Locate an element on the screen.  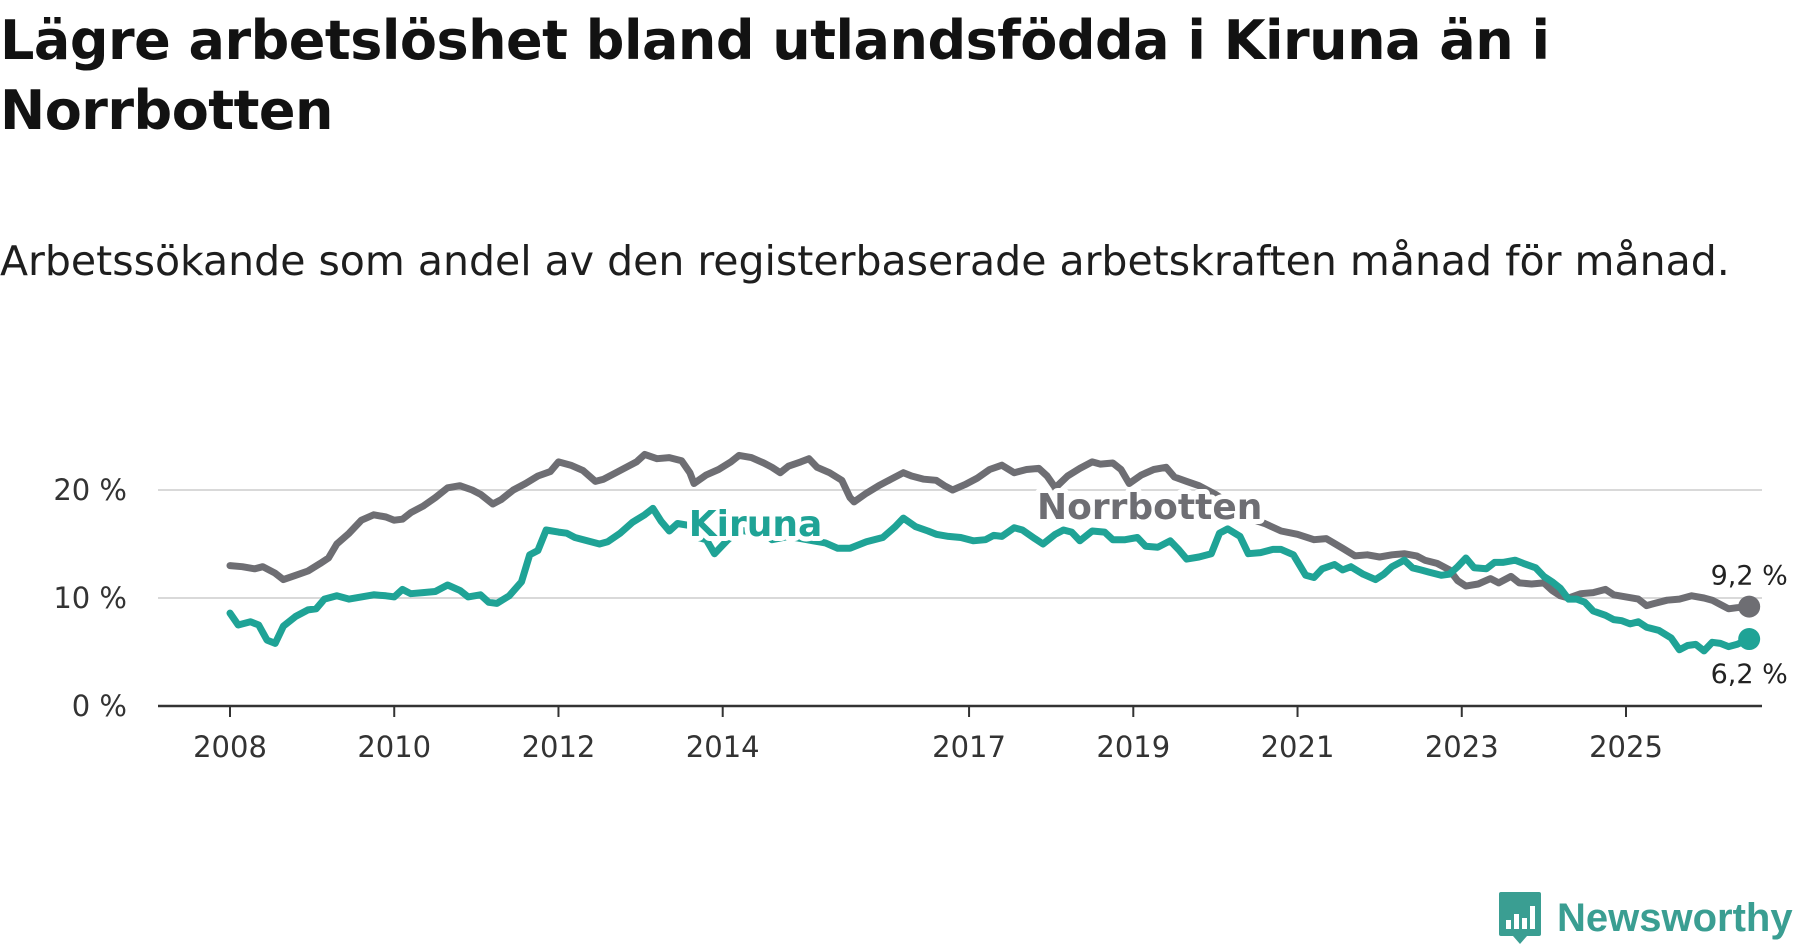
x-tick-label: 2008 is located at coordinates (230, 747).